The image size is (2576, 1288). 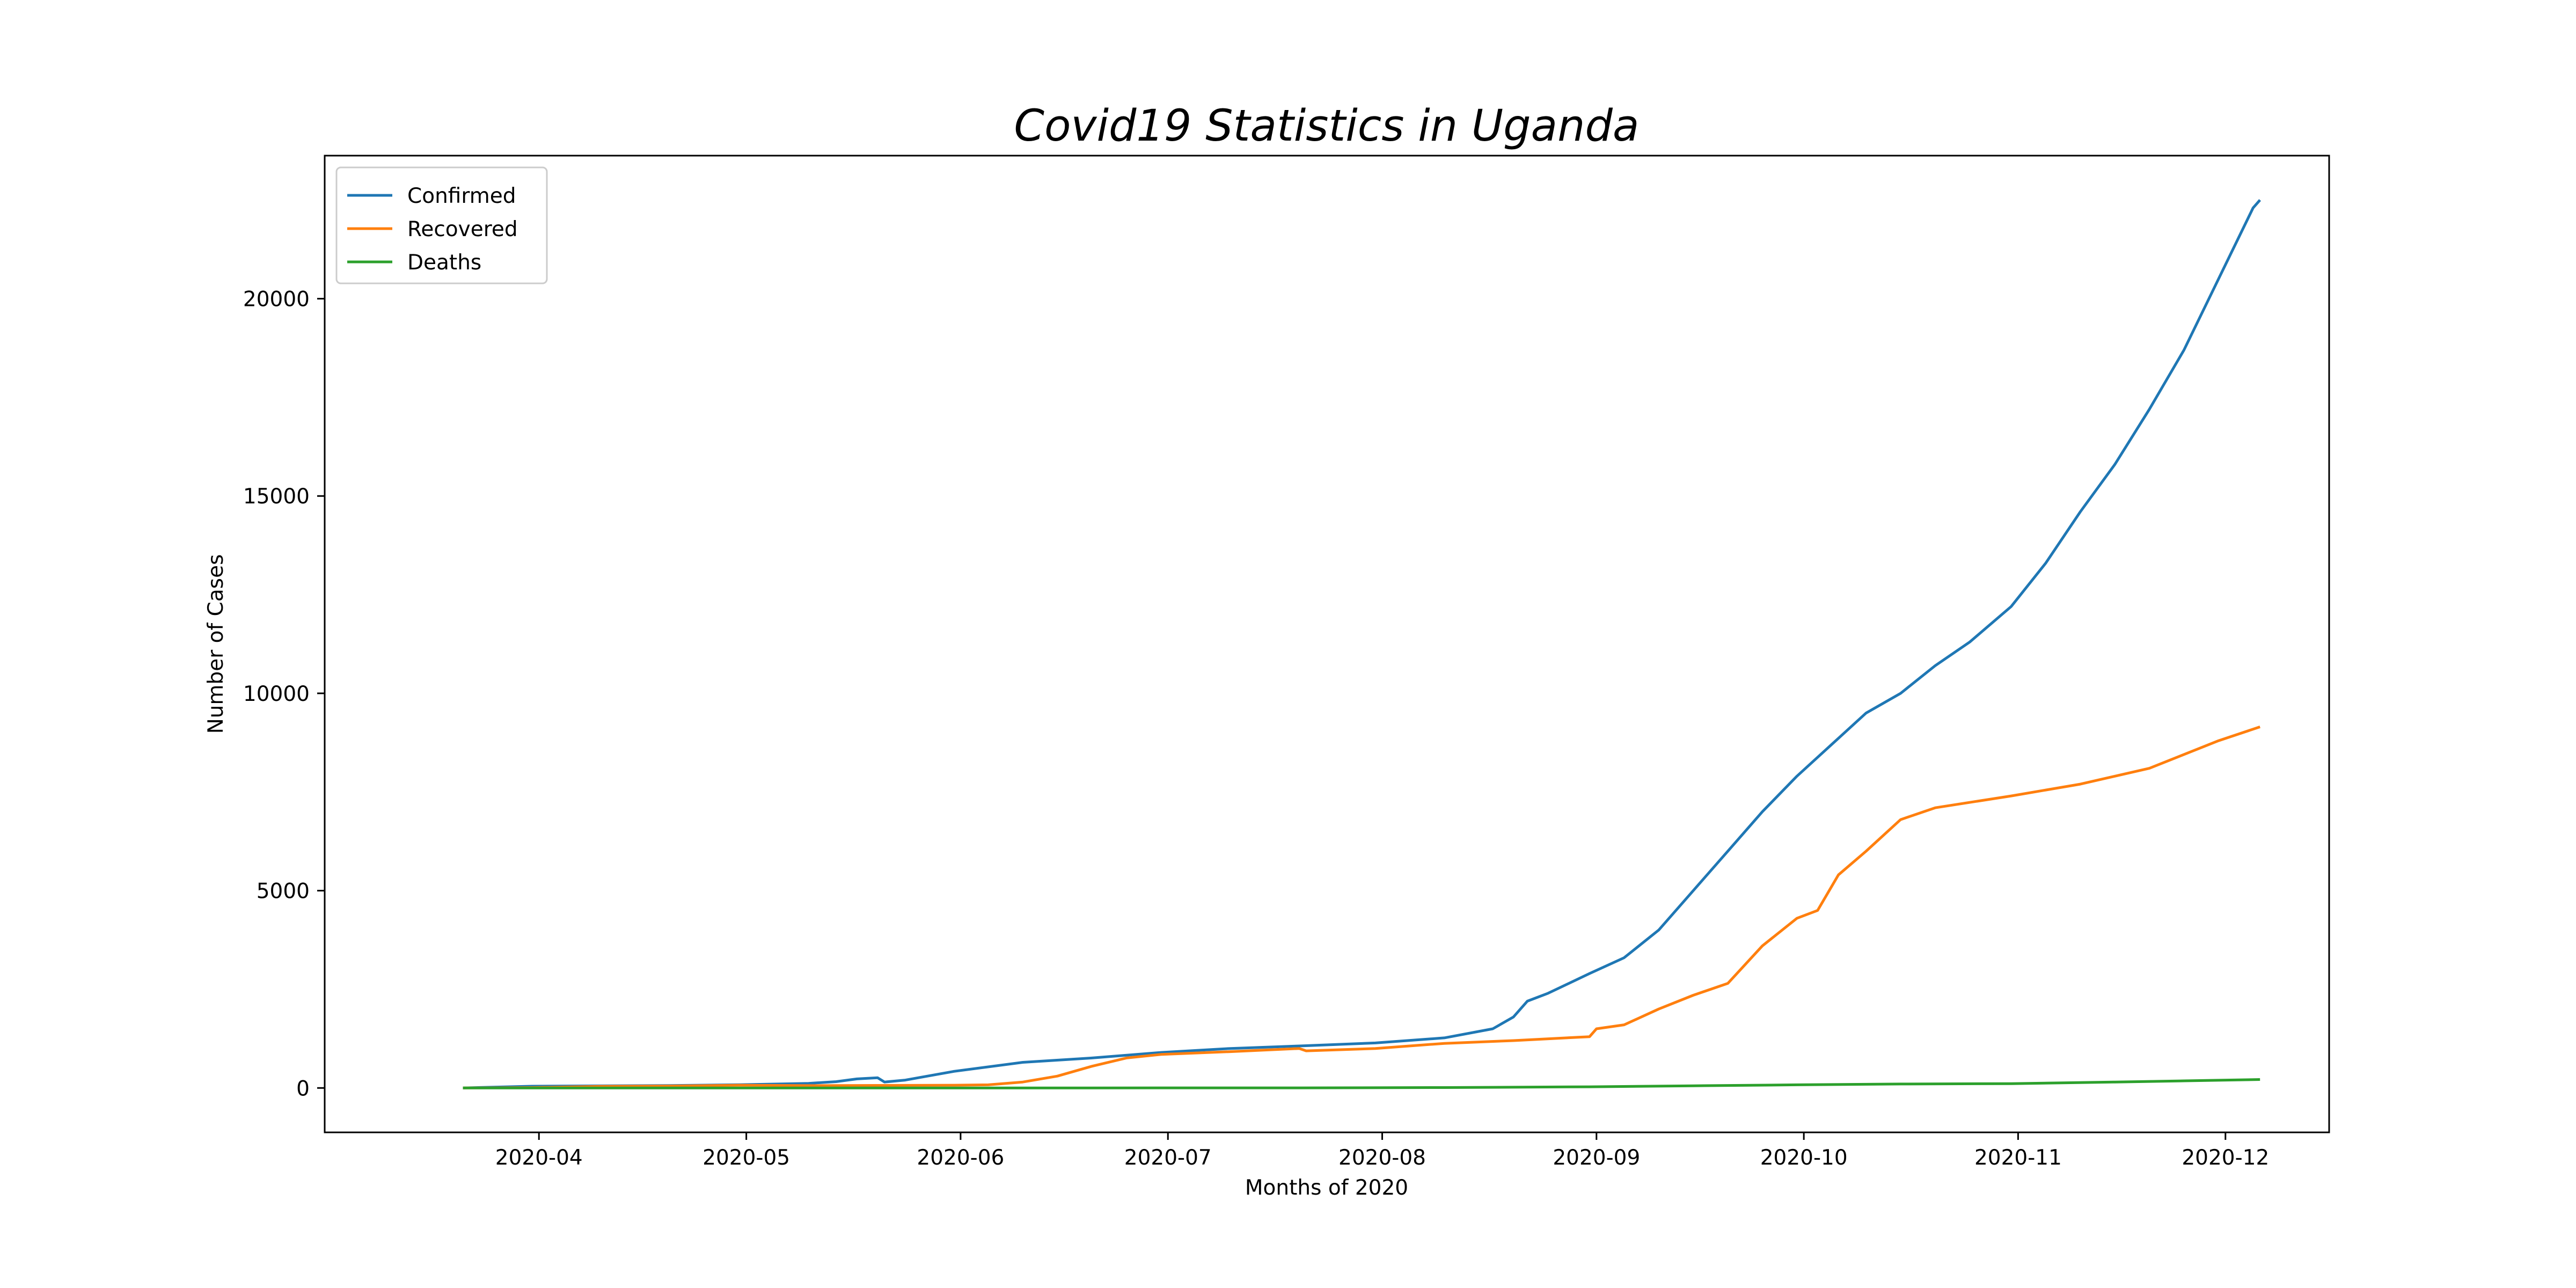 I want to click on x-tick-label: 2020-09, so click(x=1596, y=1158).